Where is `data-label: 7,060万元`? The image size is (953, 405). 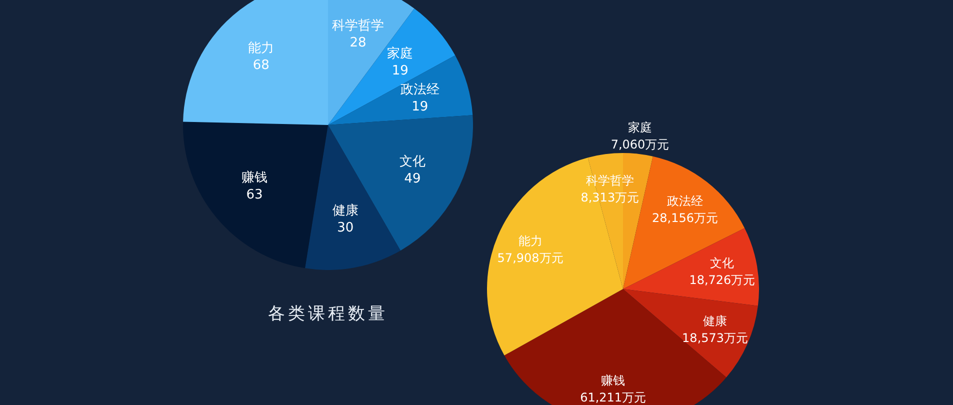 data-label: 7,060万元 is located at coordinates (640, 144).